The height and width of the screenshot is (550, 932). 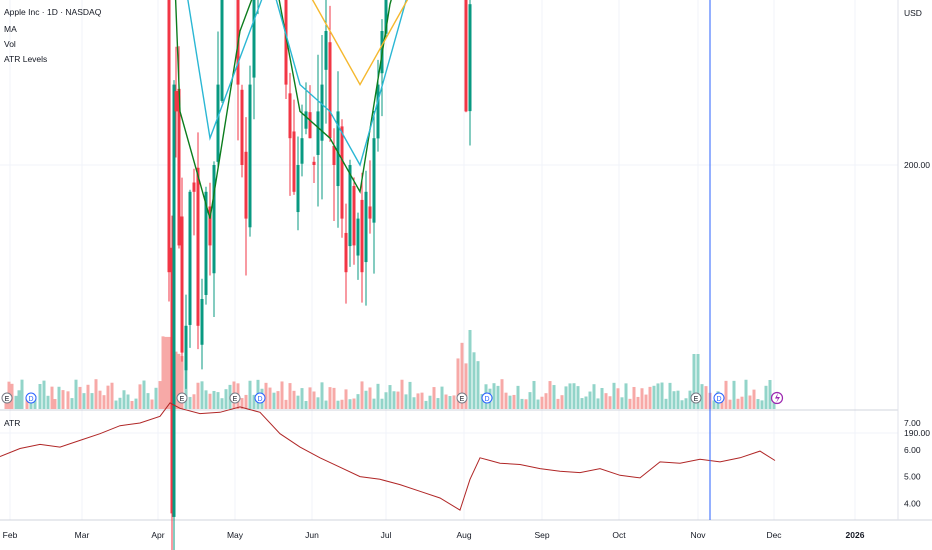 What do you see at coordinates (10, 535) in the screenshot?
I see `time-tick-0: Feb` at bounding box center [10, 535].